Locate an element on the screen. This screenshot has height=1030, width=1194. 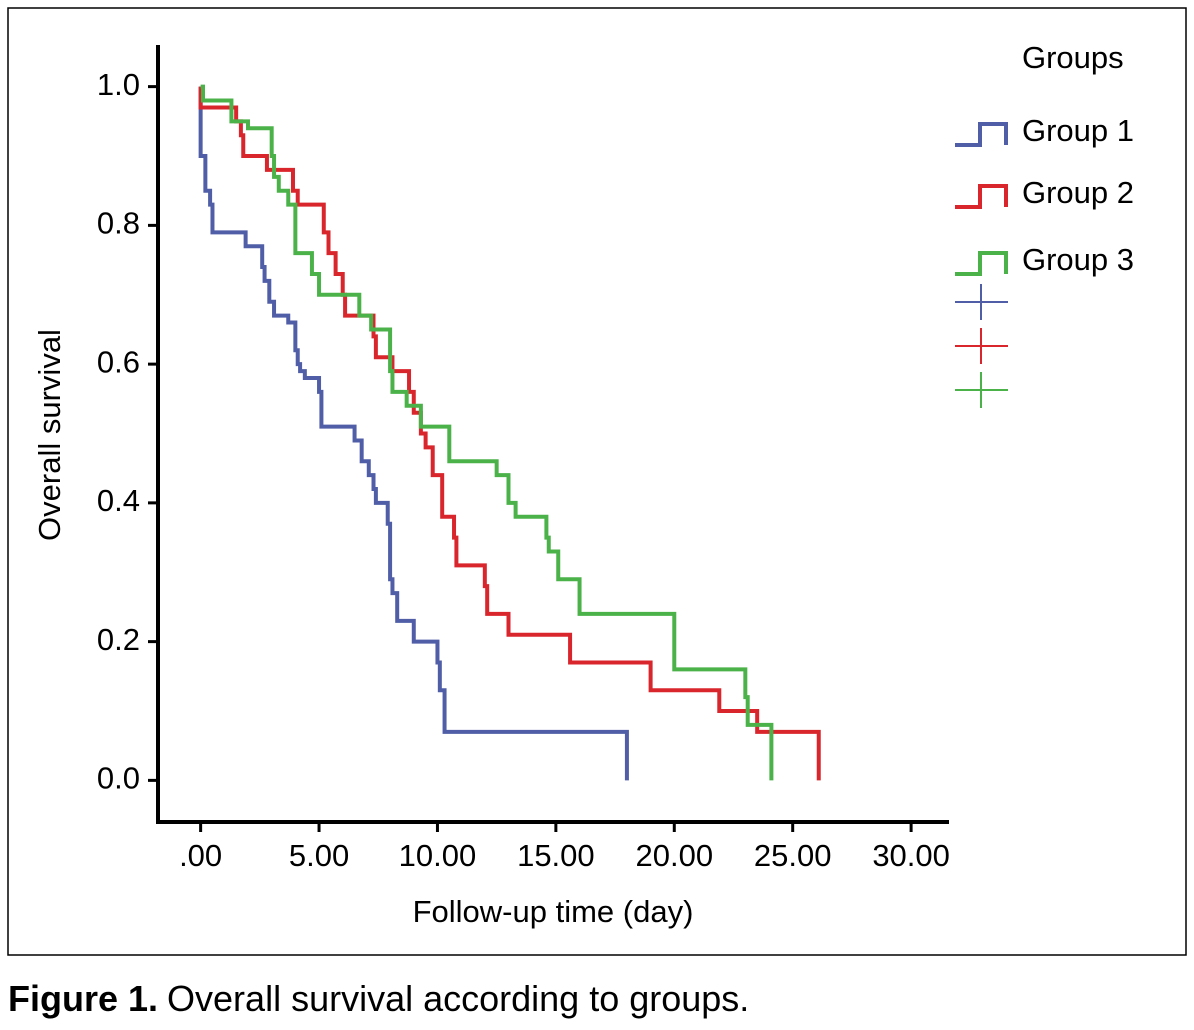
y-axis-title: Overall survival is located at coordinates (49, 435).